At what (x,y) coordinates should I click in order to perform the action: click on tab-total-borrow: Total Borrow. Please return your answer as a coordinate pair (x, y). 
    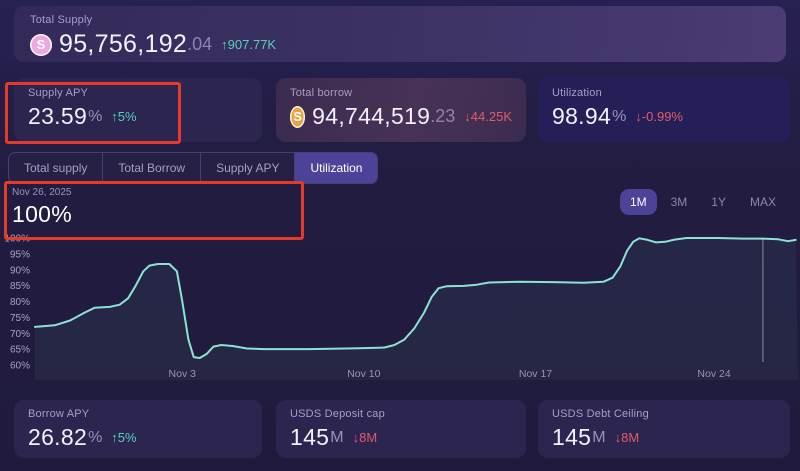
    Looking at the image, I should click on (152, 168).